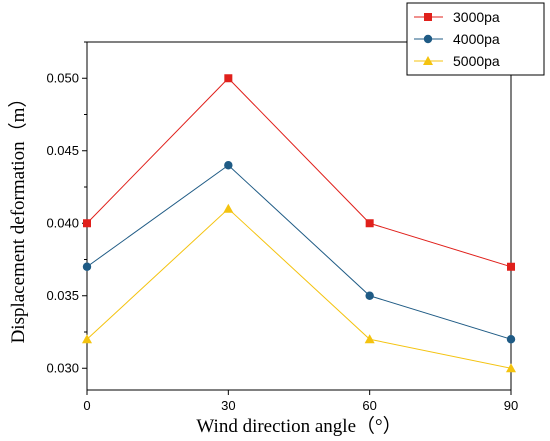 This screenshot has width=550, height=441. I want to click on legend: 3000pa 4000pa 5000pa, so click(475, 39).